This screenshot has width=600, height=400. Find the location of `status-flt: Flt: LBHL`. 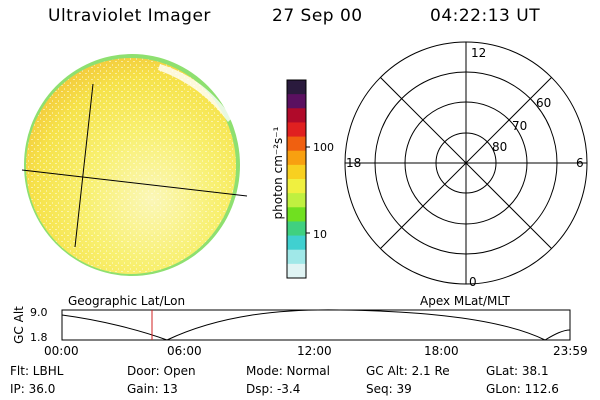

status-flt: Flt: LBHL is located at coordinates (37, 371).